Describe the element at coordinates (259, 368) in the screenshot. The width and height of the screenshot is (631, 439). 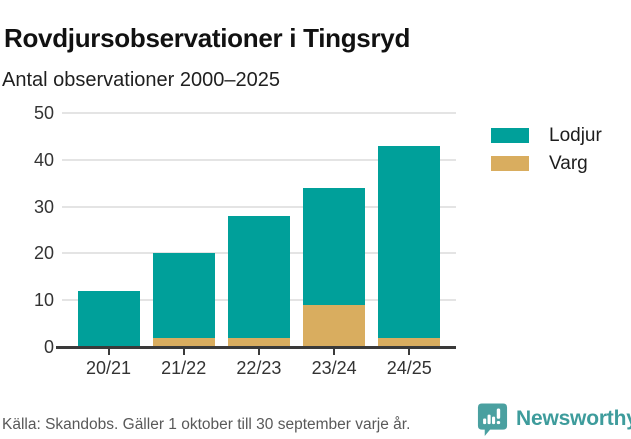
I see `x-axis-tick-label: 22/23` at that location.